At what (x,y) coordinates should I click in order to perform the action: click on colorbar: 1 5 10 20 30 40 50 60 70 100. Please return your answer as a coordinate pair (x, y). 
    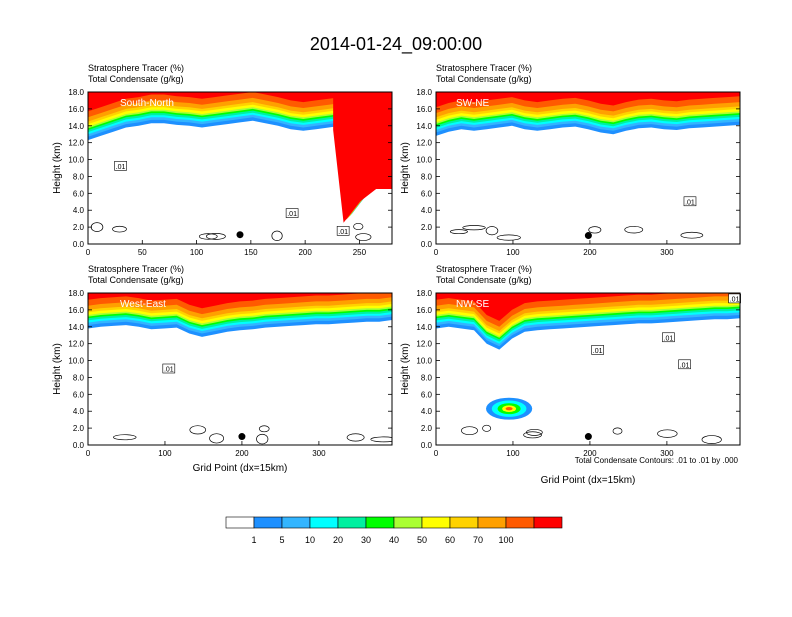
    Looking at the image, I should click on (394, 530).